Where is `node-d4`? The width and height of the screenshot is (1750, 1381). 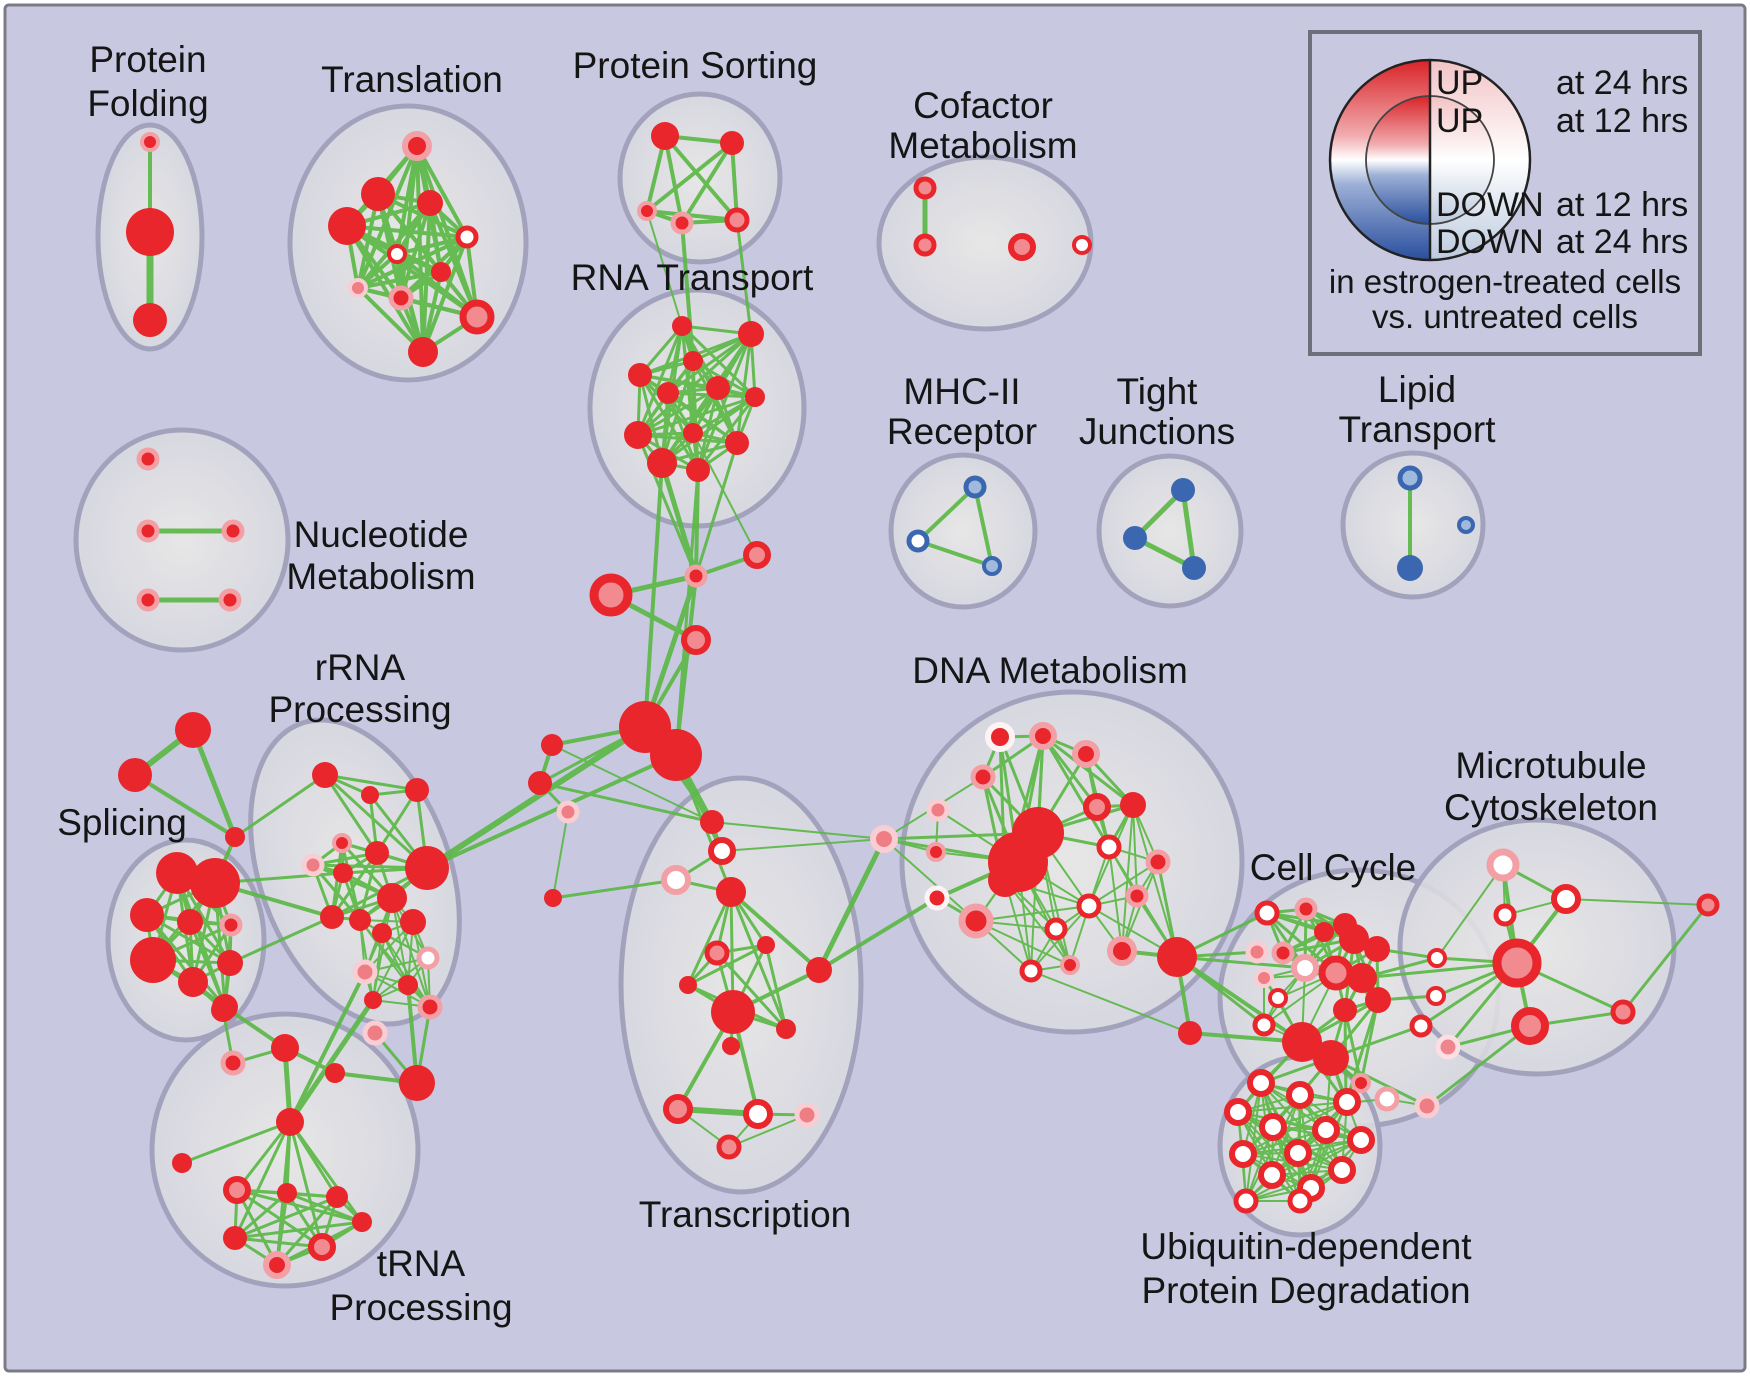 node-d4 is located at coordinates (983, 777).